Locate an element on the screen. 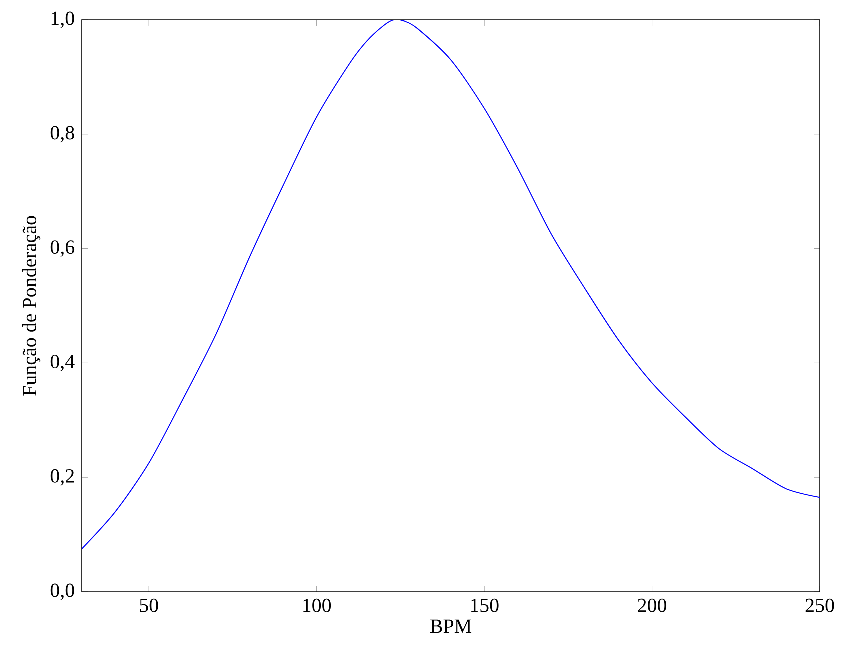  y-tick-label: 0,2 is located at coordinates (62, 477).